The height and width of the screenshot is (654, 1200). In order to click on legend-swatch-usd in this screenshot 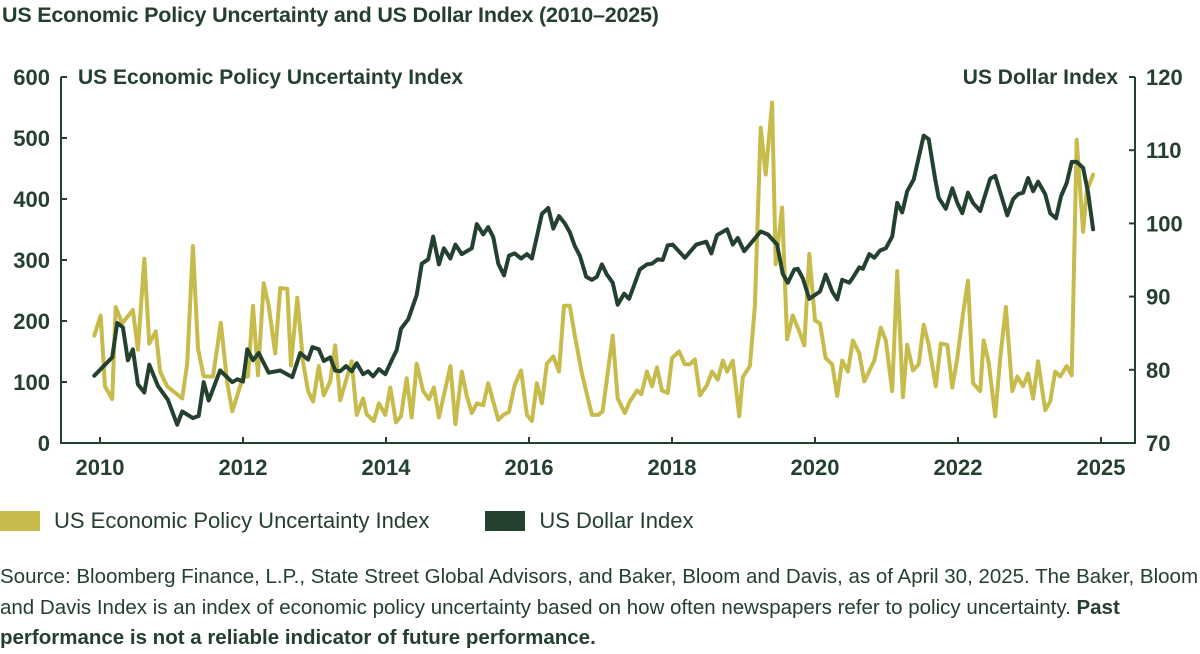, I will do `click(505, 521)`.